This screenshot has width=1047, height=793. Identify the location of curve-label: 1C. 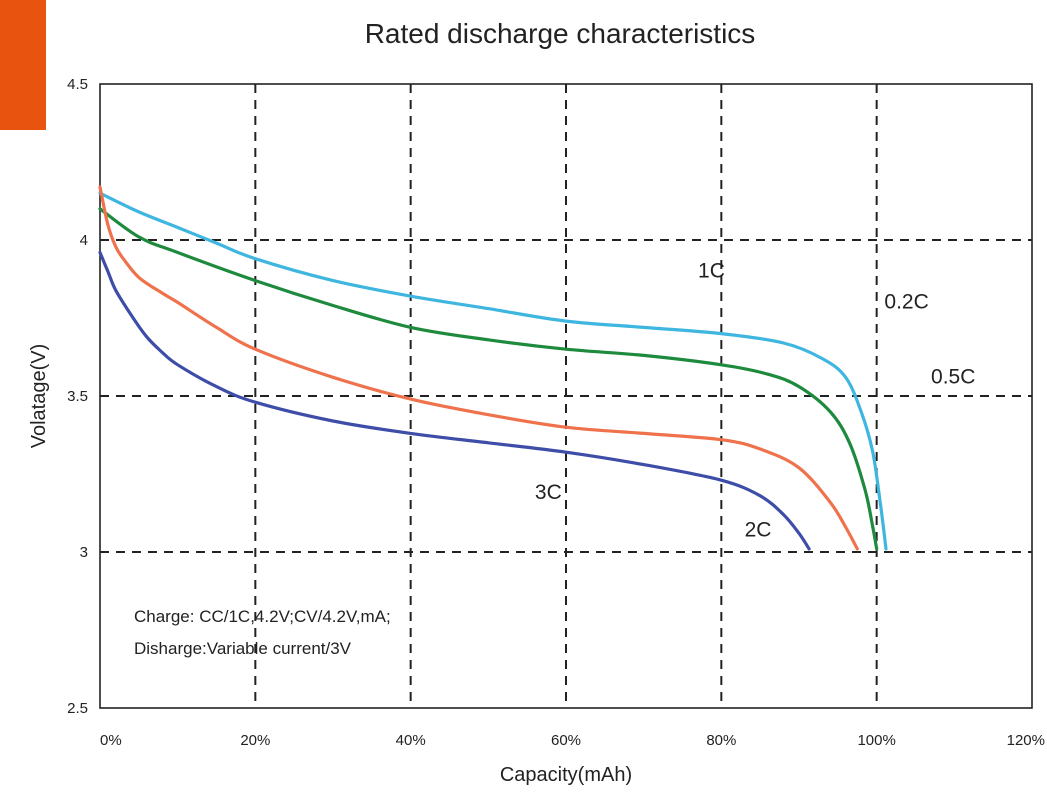
(711, 270).